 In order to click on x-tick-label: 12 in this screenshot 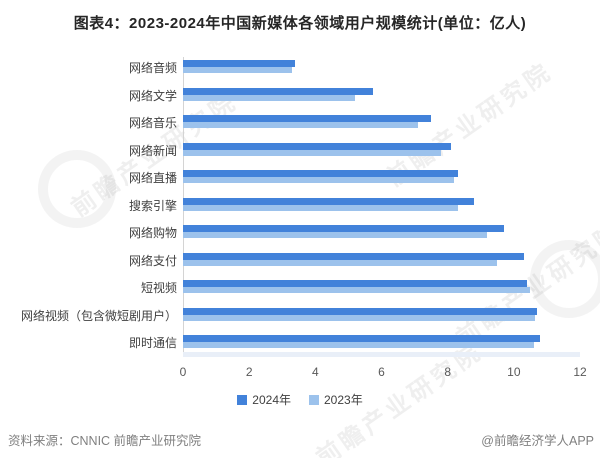, I will do `click(580, 372)`.